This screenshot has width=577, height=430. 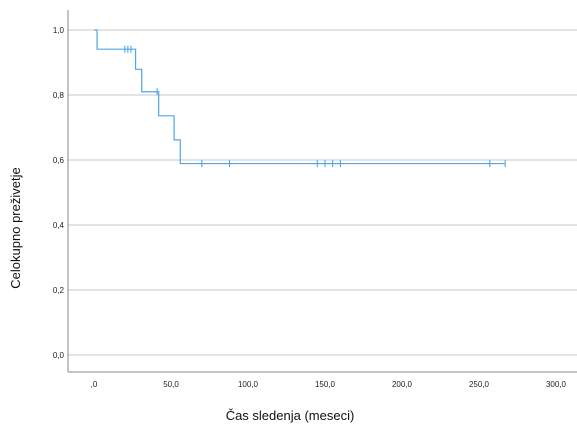 I want to click on x-tick-label: 100,0, so click(x=248, y=384).